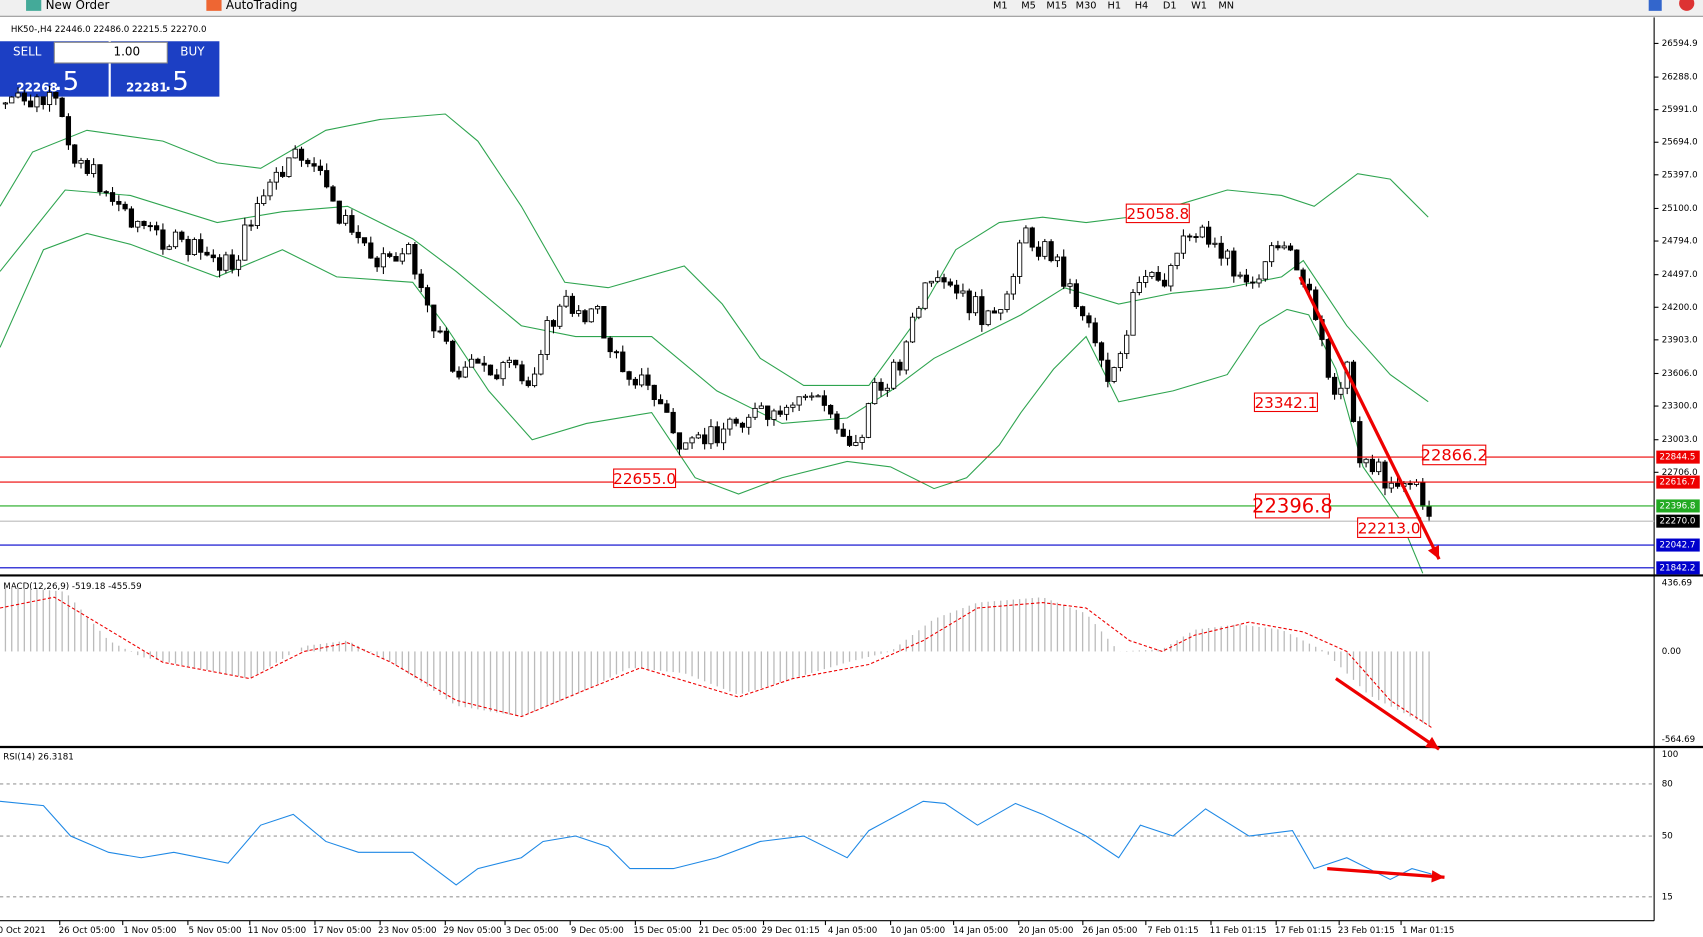 This screenshot has width=1703, height=937. Describe the element at coordinates (1655, 5) in the screenshot. I see `search-icon` at that location.